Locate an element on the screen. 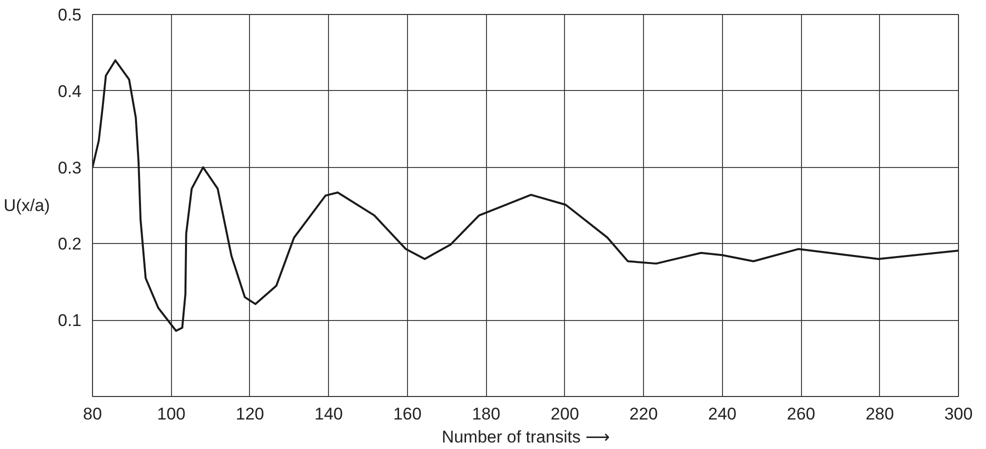  y-axis-title: U(x/a) is located at coordinates (27, 205).